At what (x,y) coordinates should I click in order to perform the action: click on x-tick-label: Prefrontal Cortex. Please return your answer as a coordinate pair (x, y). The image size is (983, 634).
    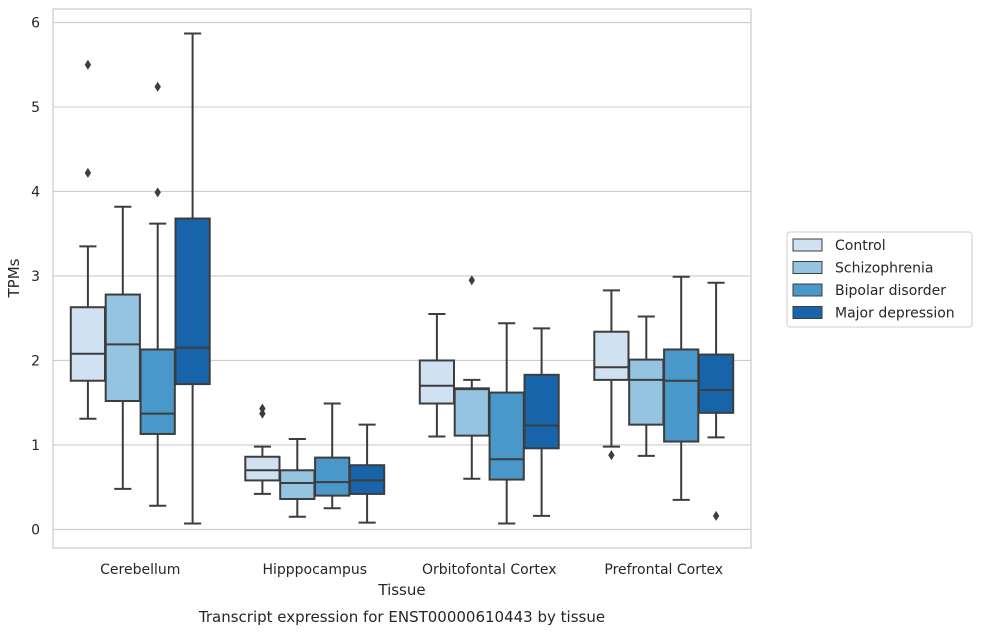
    Looking at the image, I should click on (663, 570).